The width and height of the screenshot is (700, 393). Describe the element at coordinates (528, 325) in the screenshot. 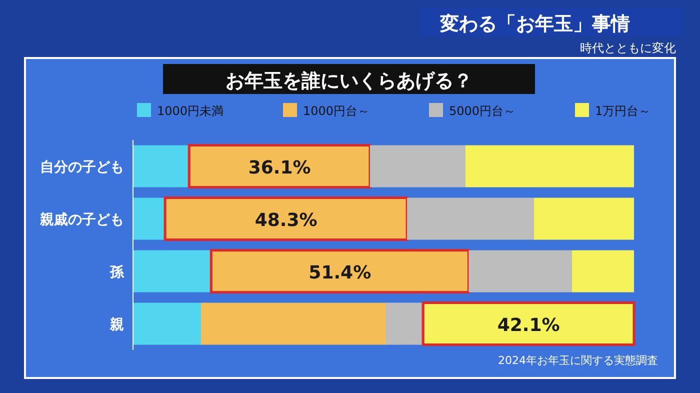

I see `data-label: 42.1%` at that location.